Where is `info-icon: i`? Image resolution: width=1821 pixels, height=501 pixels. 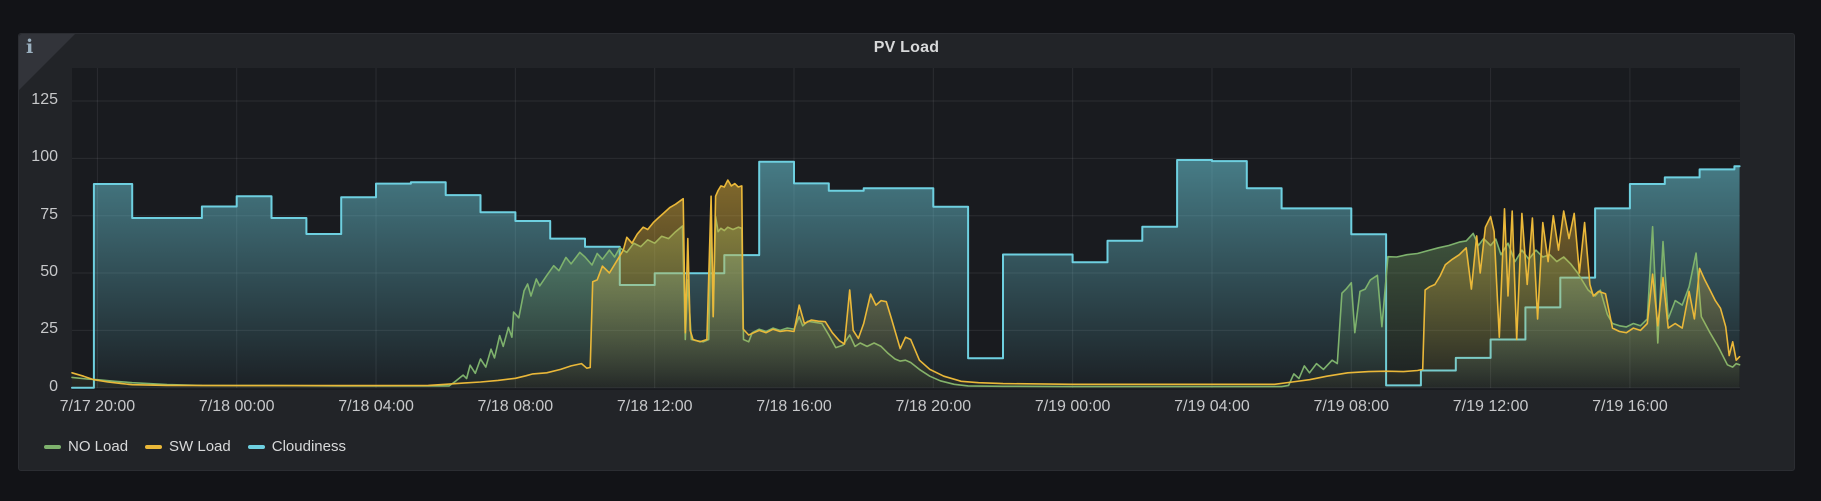 info-icon: i is located at coordinates (30, 47).